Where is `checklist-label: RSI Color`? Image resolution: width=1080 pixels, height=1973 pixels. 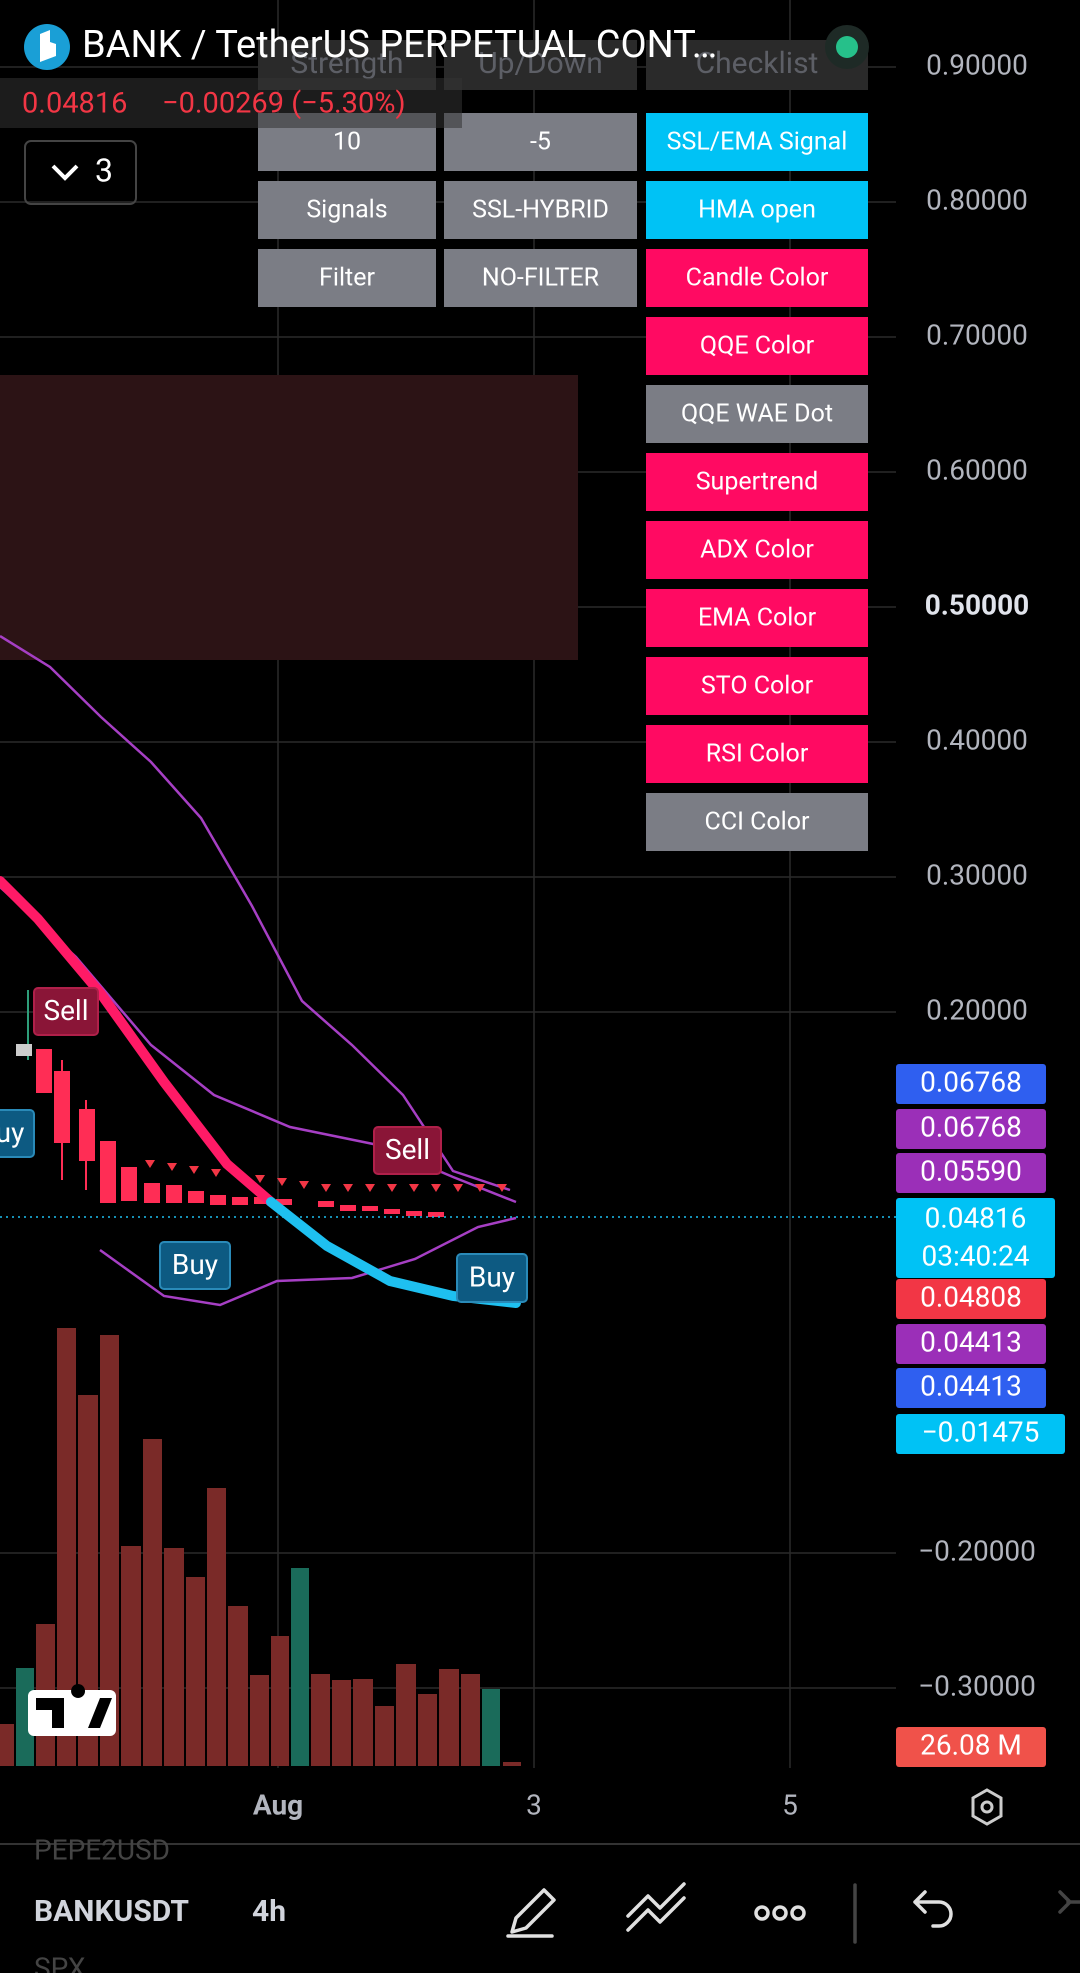 checklist-label: RSI Color is located at coordinates (757, 754).